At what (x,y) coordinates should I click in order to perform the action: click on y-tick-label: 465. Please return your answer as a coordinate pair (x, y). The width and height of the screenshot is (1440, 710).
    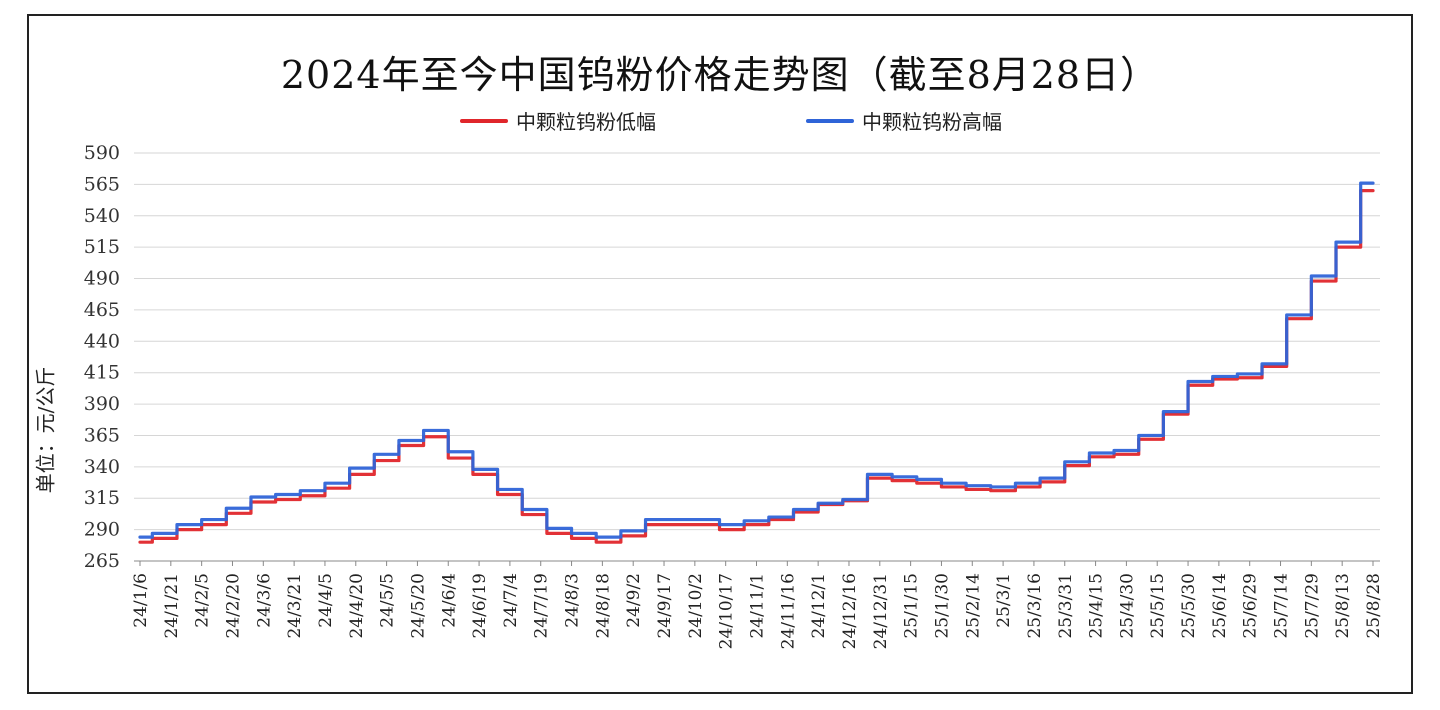
    Looking at the image, I should click on (102, 310).